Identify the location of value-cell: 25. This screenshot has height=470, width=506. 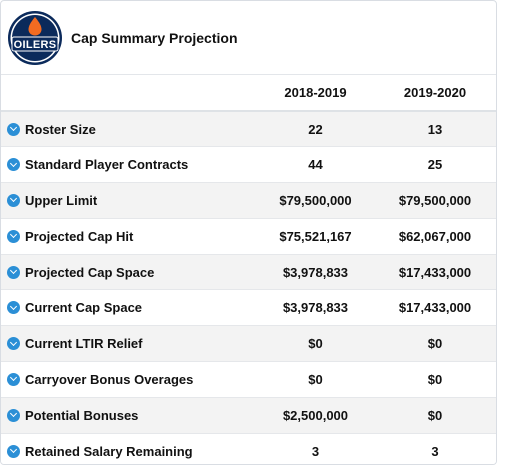
(434, 164).